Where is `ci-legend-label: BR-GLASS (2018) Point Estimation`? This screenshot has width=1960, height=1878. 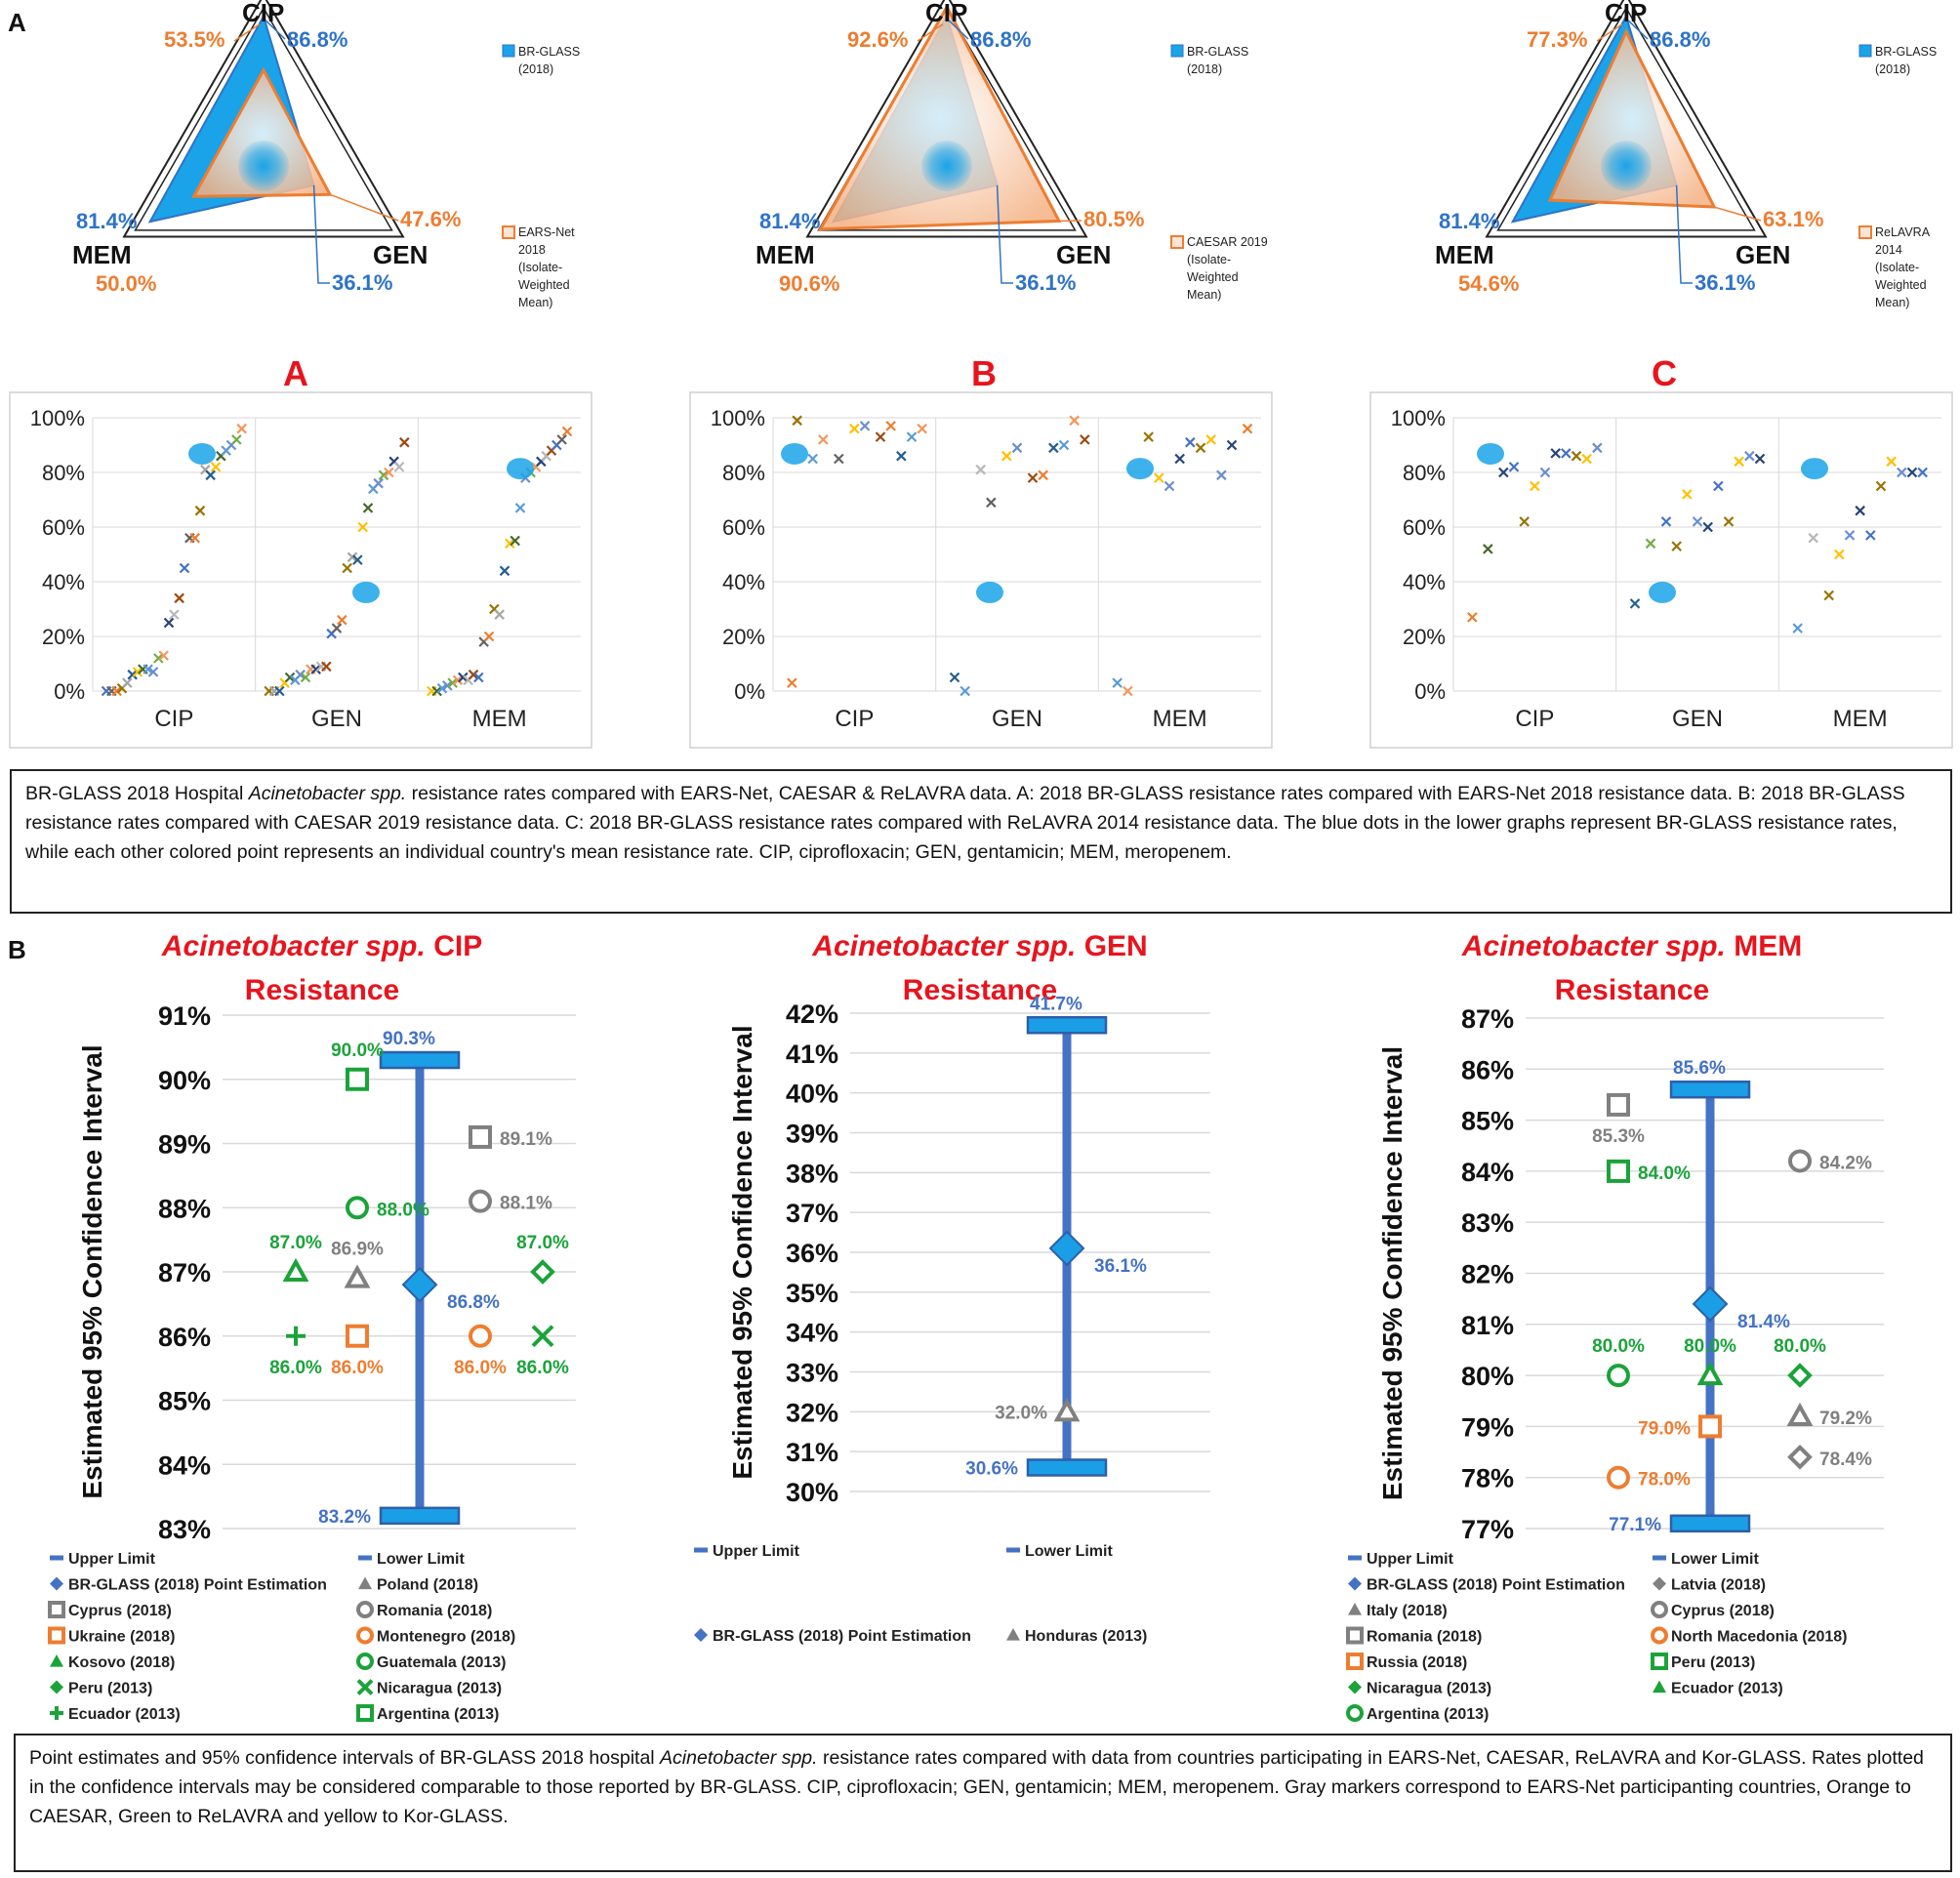 ci-legend-label: BR-GLASS (2018) Point Estimation is located at coordinates (1496, 1586).